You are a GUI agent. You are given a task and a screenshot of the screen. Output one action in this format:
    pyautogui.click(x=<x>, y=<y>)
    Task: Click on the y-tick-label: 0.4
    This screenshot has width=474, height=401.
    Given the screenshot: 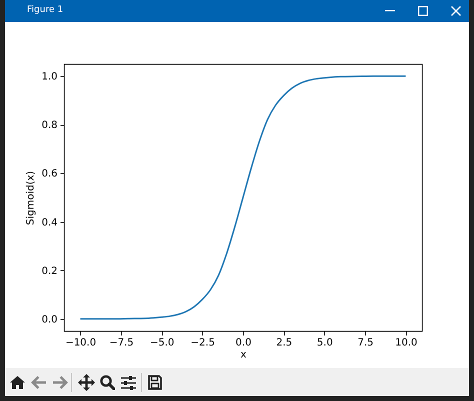 What is the action you would take?
    pyautogui.click(x=50, y=222)
    